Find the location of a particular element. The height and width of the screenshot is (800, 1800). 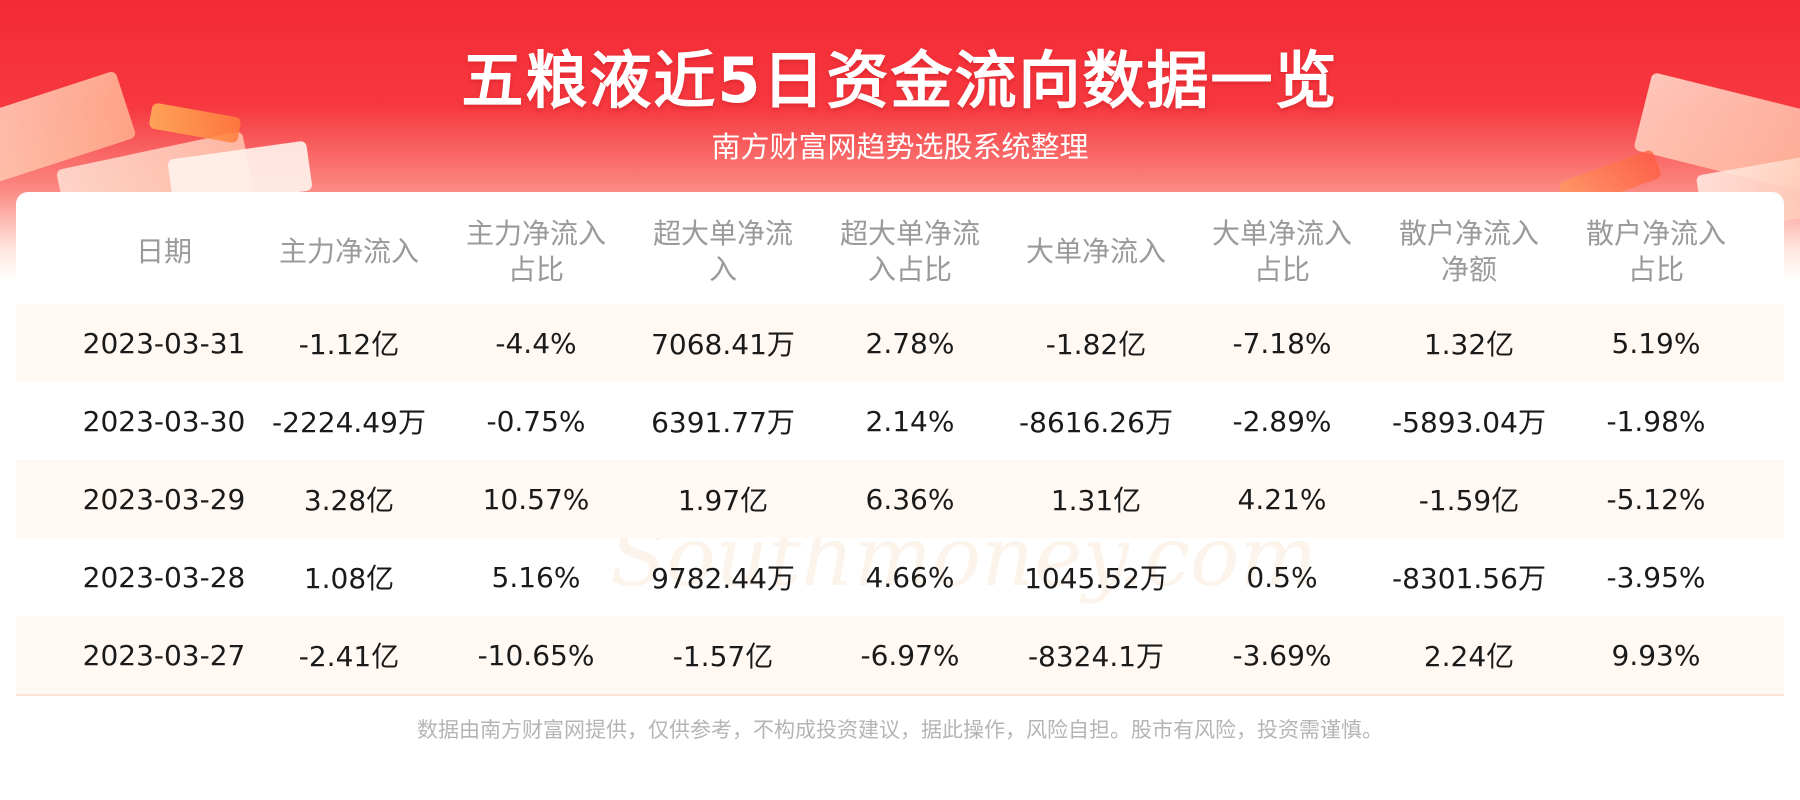

cell-retail-inflow: -1.59亿 is located at coordinates (1469, 500).